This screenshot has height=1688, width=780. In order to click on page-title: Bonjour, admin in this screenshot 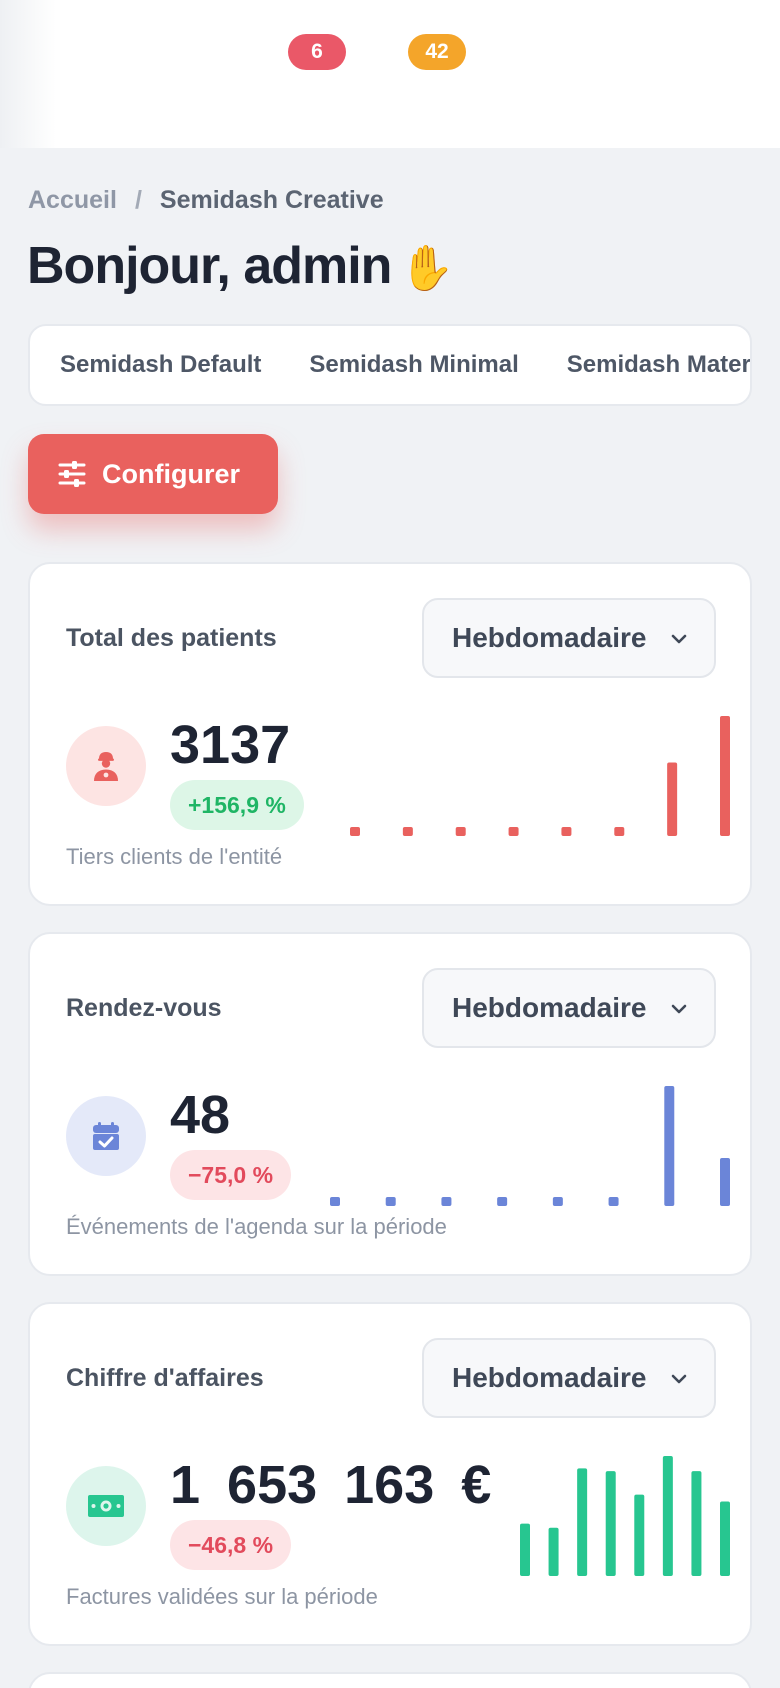, I will do `click(209, 266)`.